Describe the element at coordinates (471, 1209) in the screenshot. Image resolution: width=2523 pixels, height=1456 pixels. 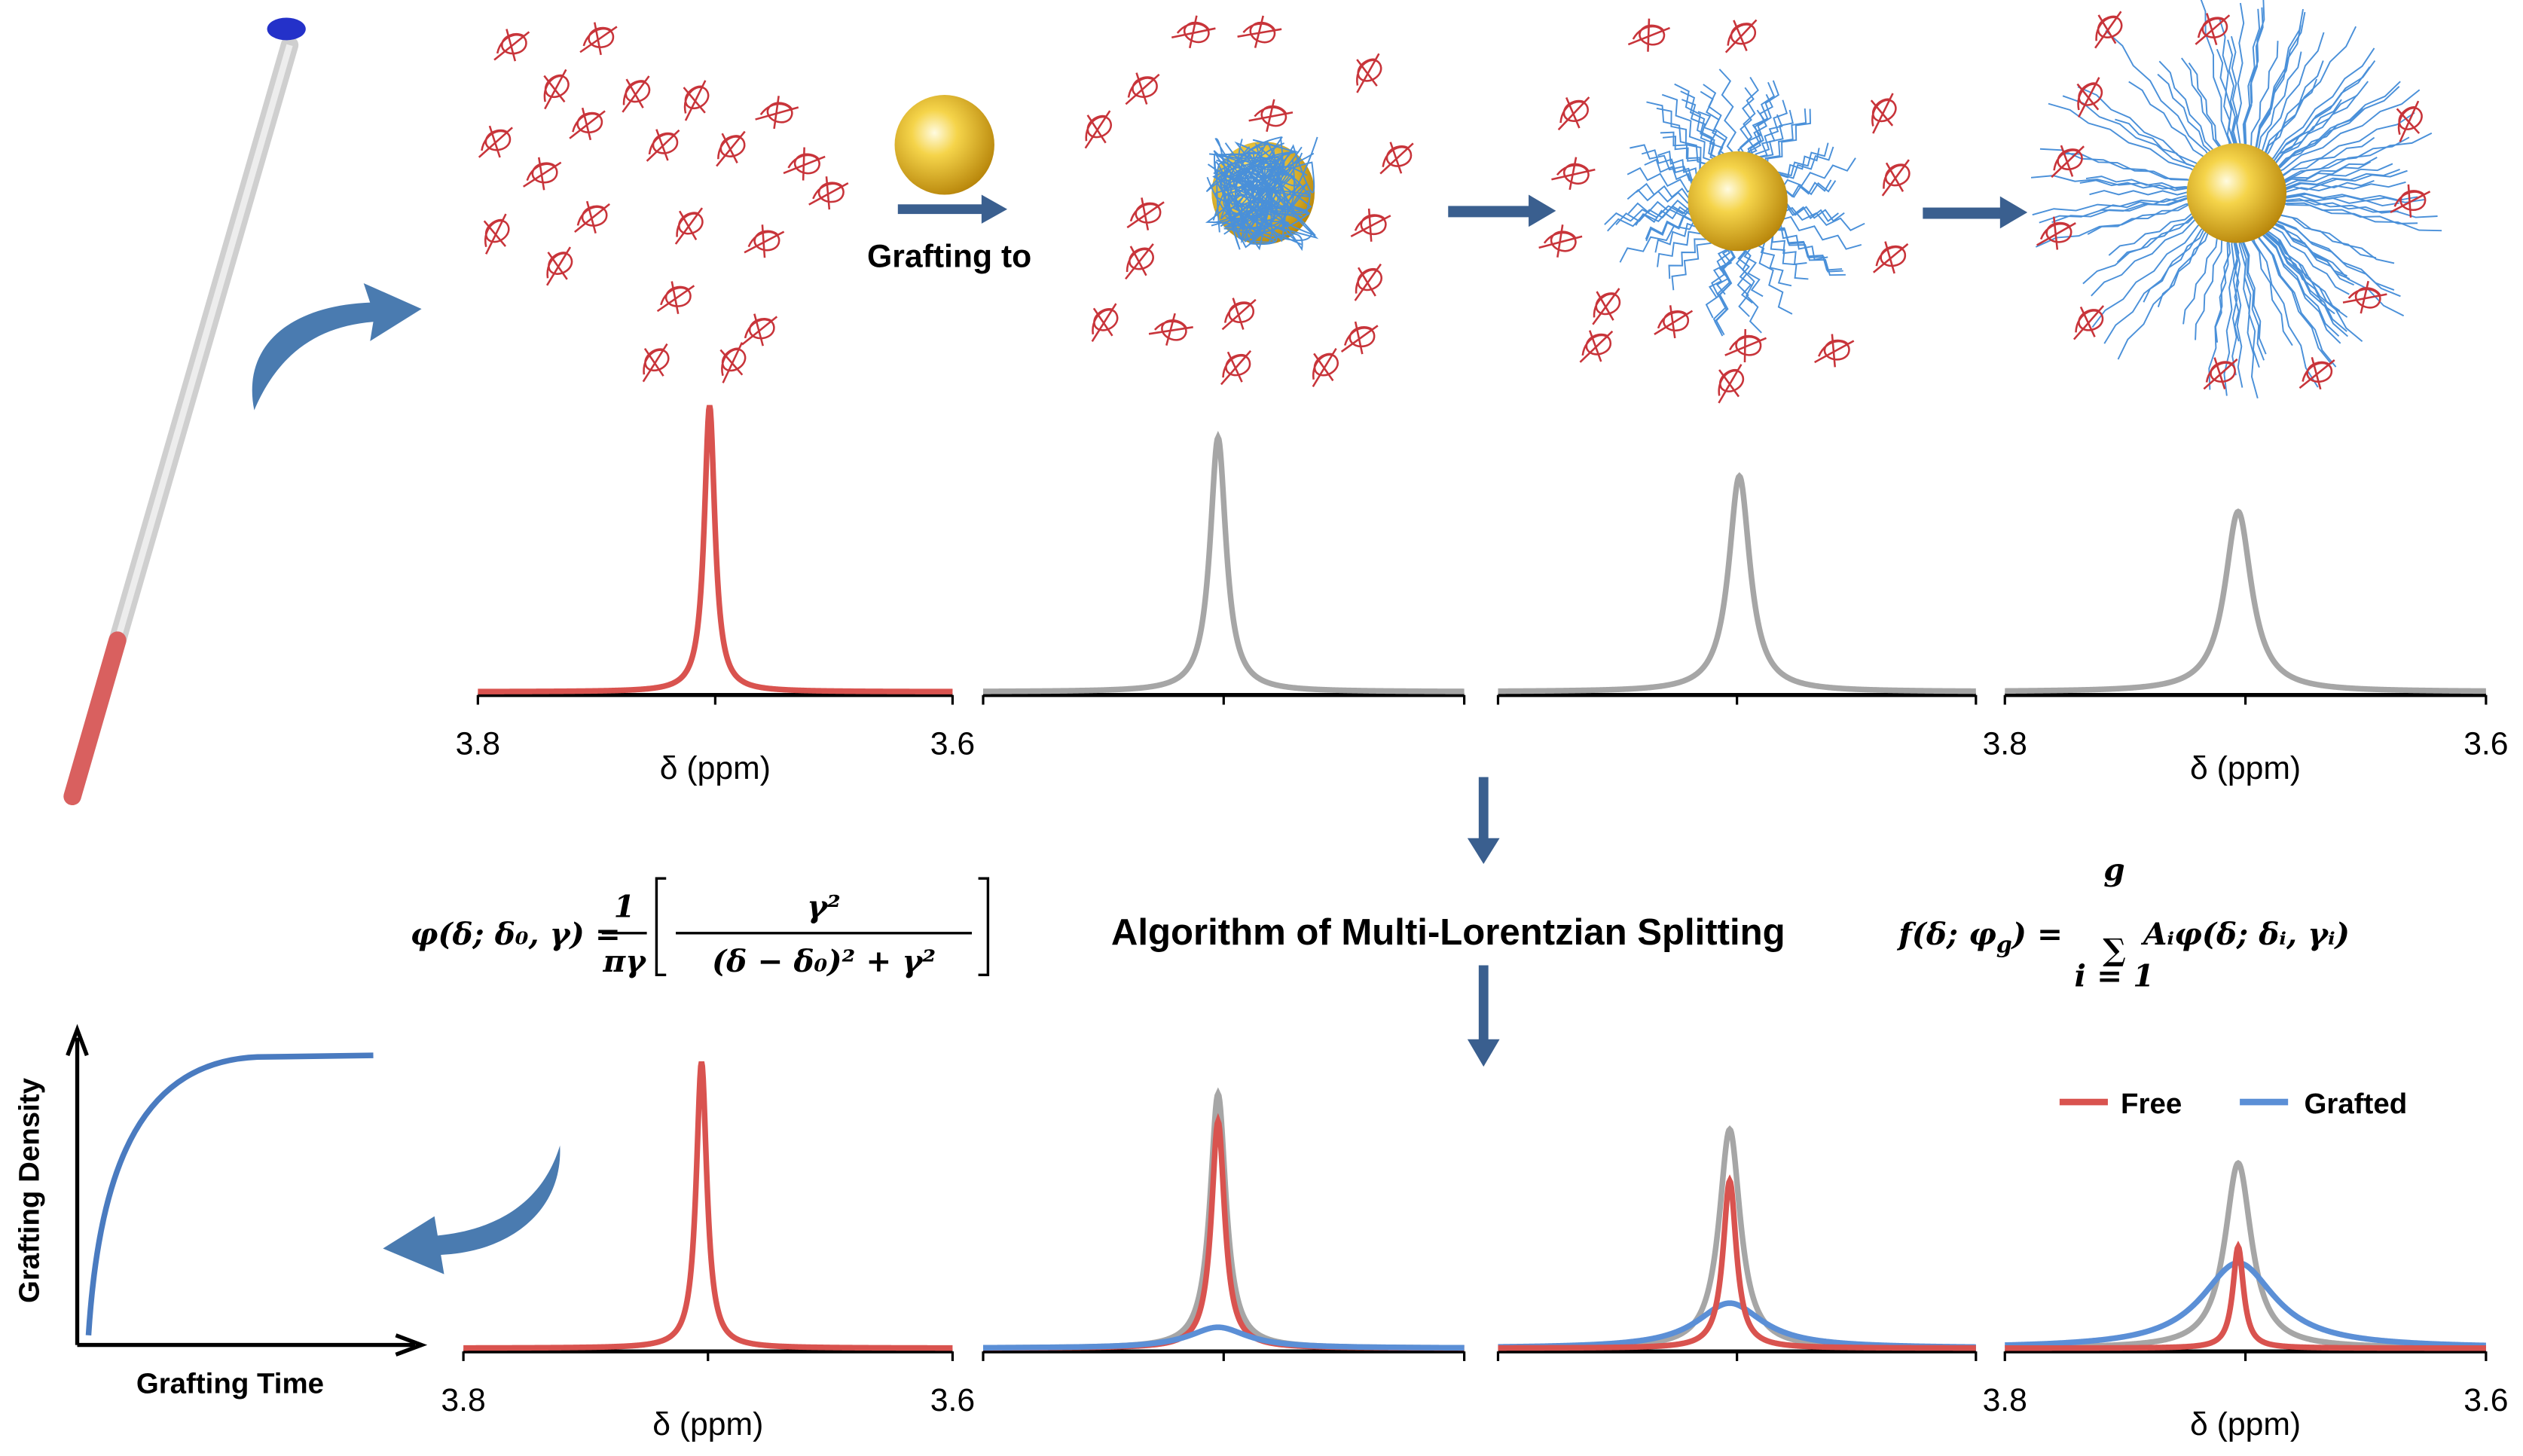
I see `curved-arrow` at that location.